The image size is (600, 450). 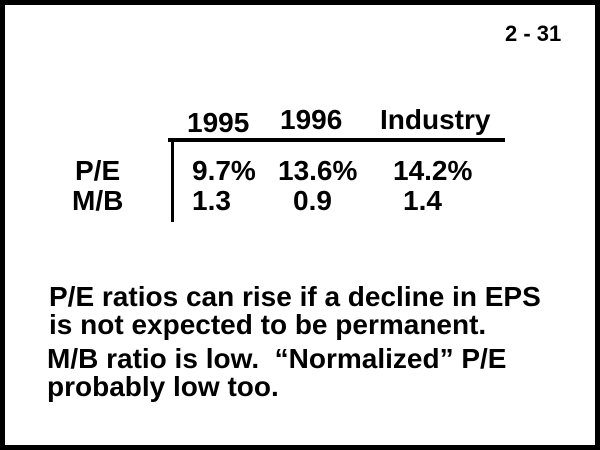 I want to click on table-top-rule, so click(x=336, y=140).